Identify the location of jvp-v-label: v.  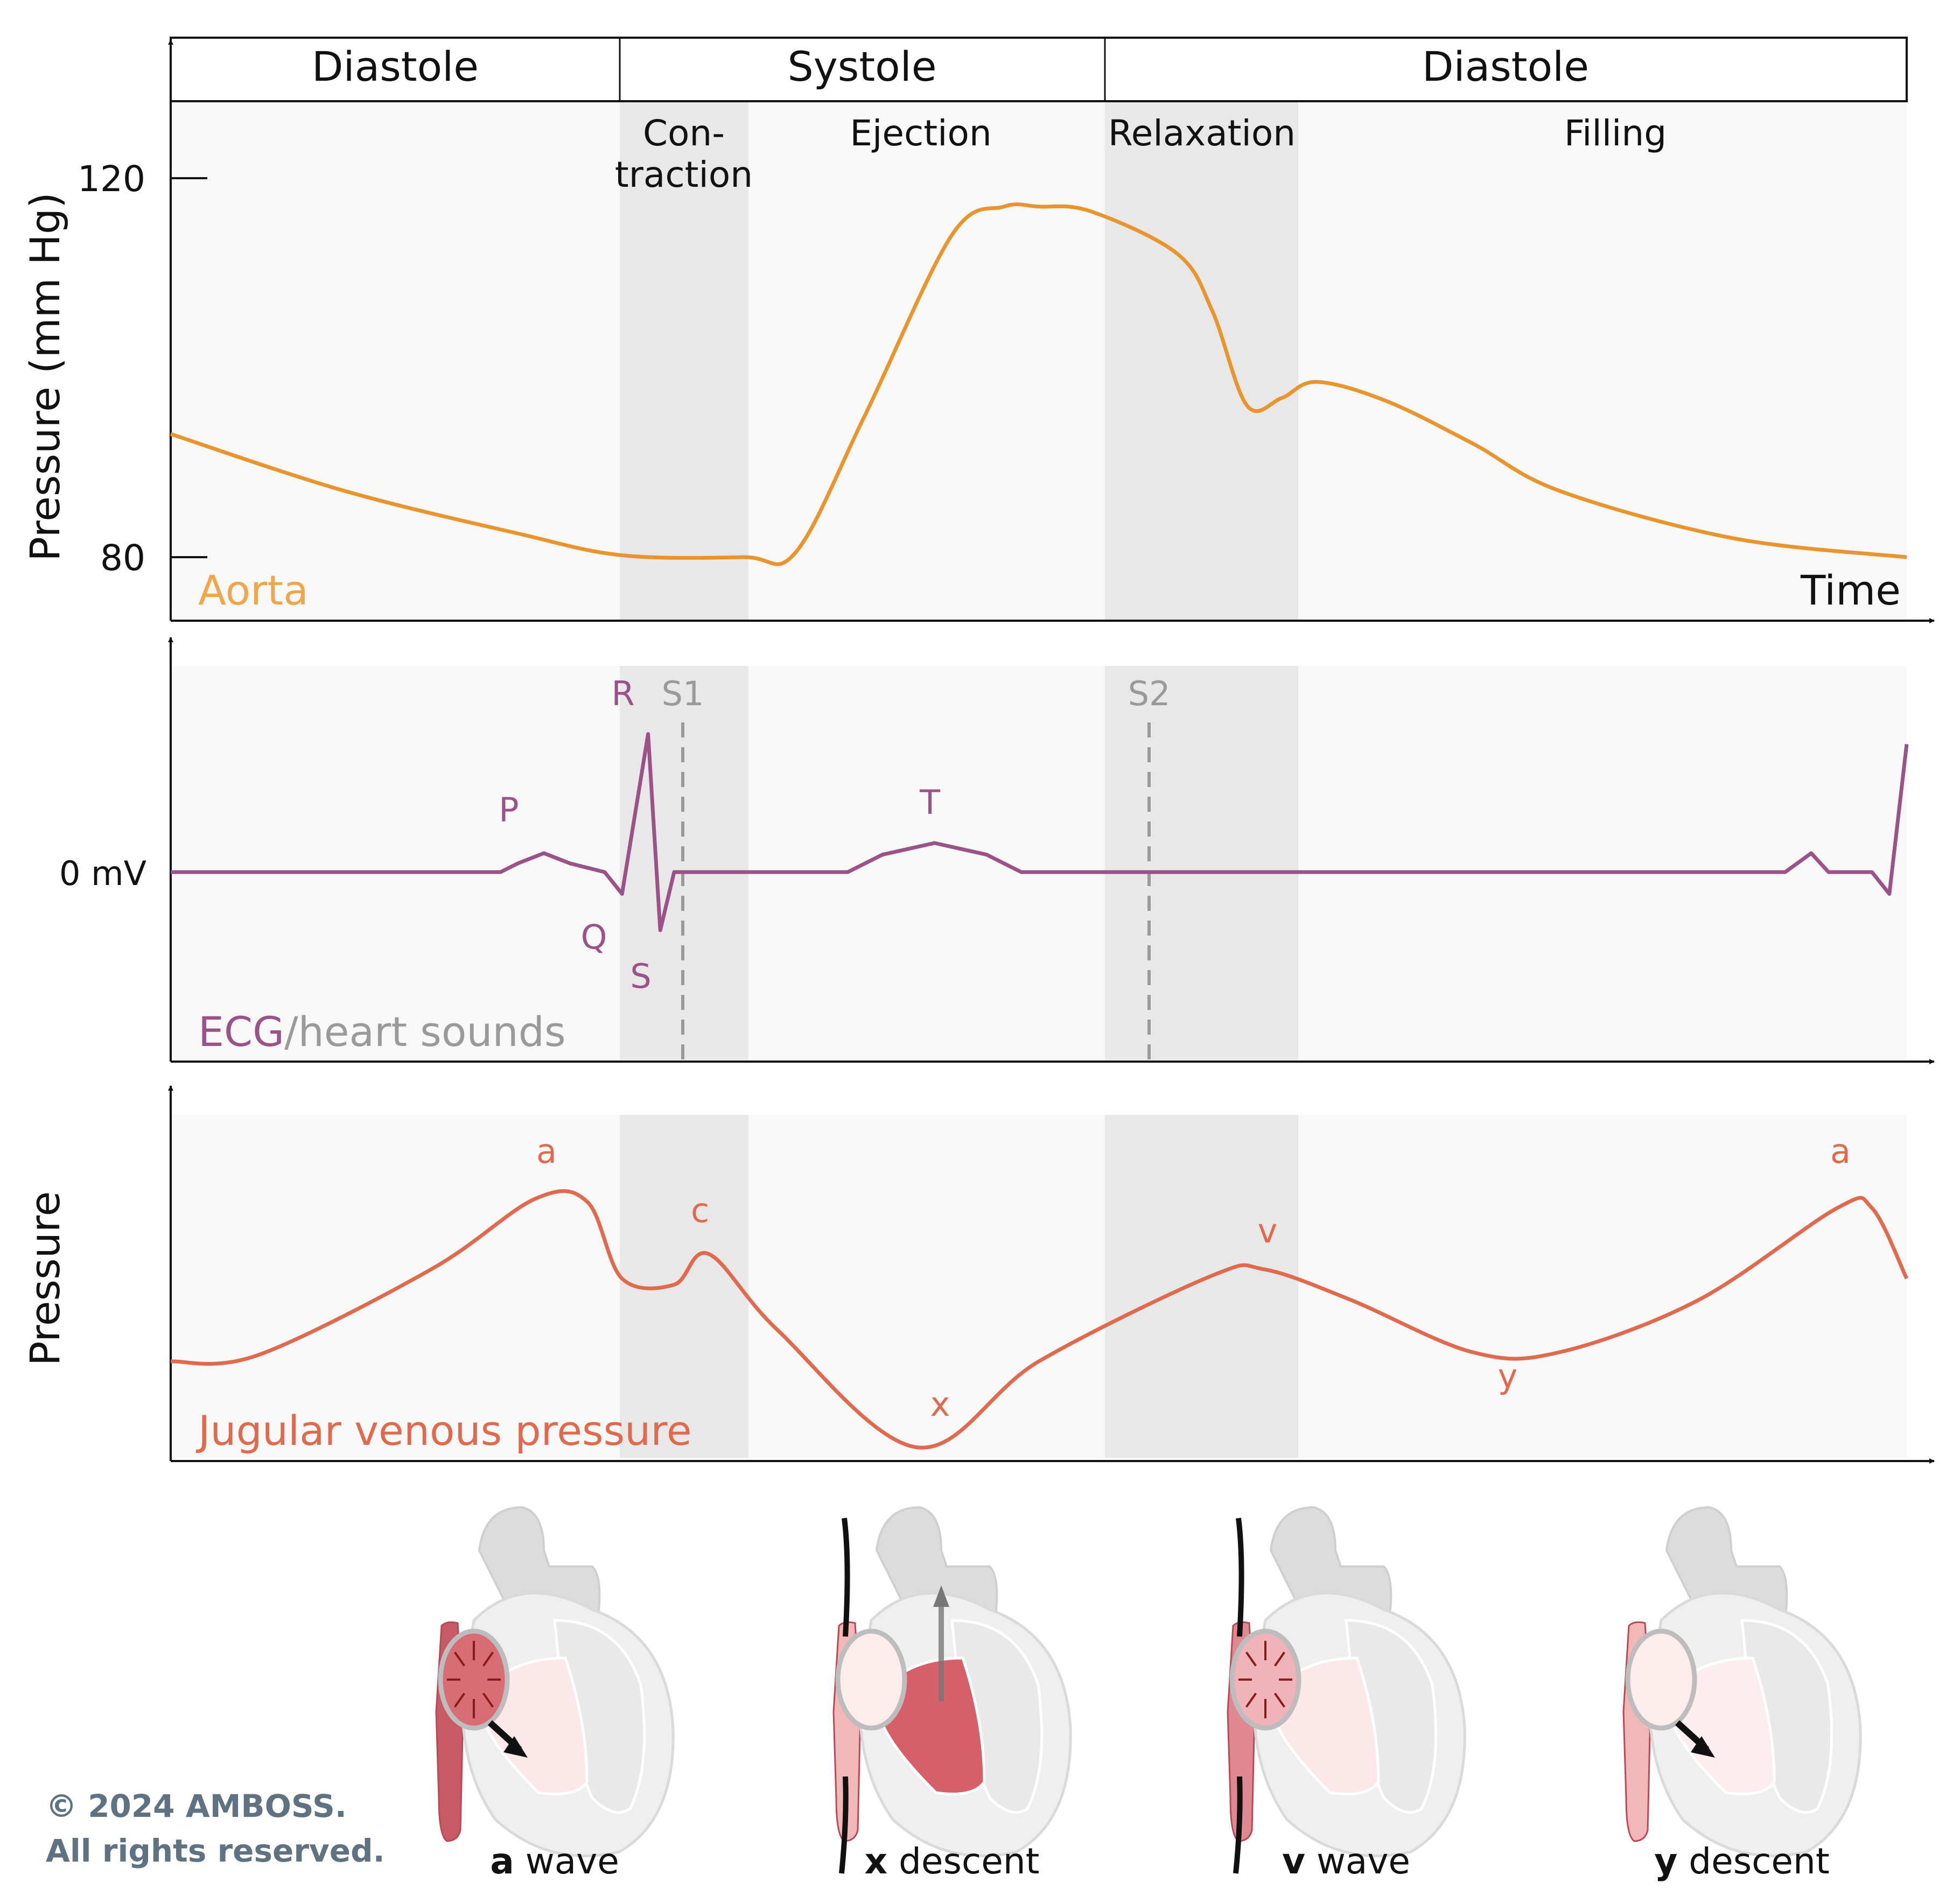
(1268, 1231).